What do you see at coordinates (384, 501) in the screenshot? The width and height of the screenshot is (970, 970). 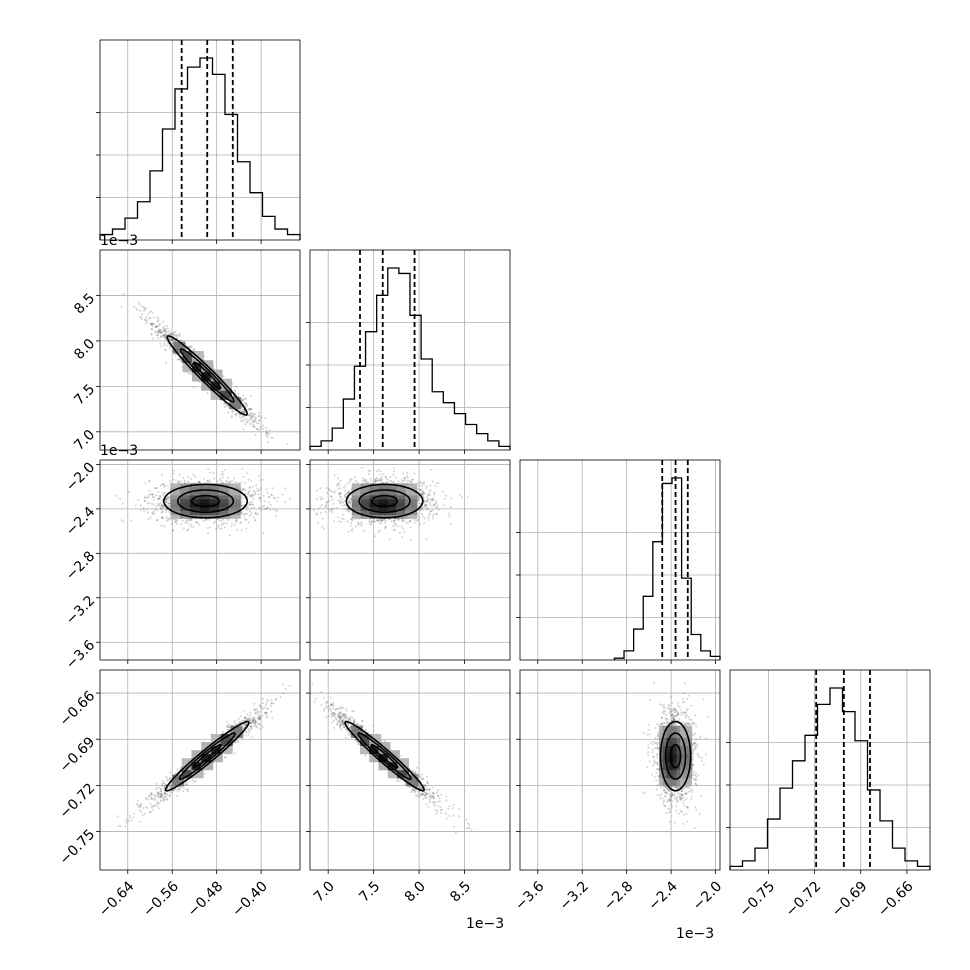 I see `contour-line` at bounding box center [384, 501].